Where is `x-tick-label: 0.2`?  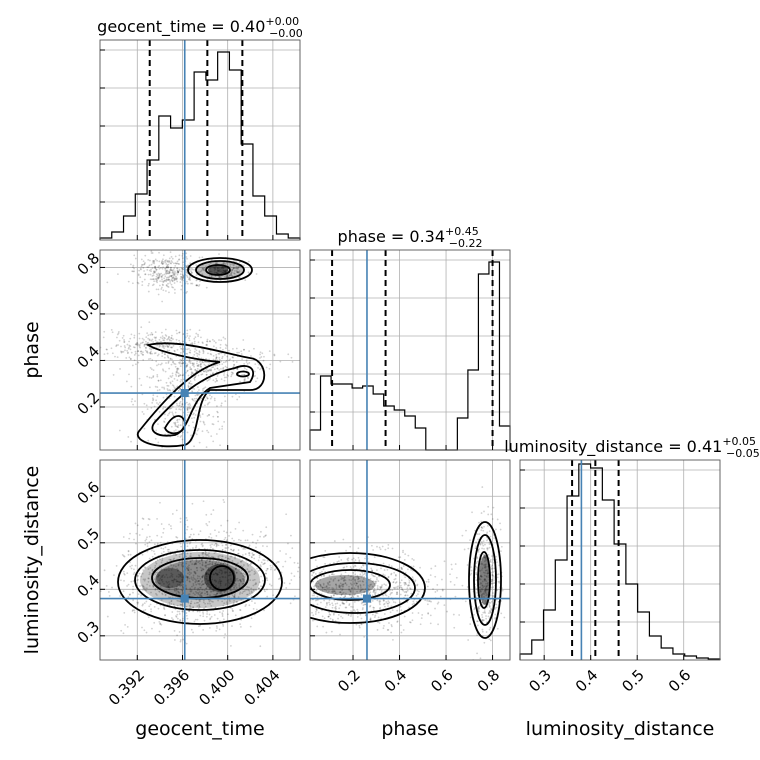 x-tick-label: 0.2 is located at coordinates (349, 681).